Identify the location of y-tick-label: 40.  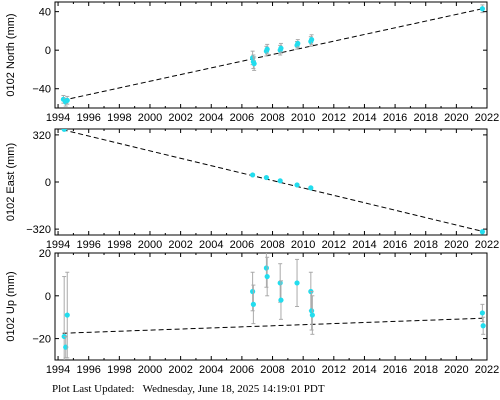
(45, 13).